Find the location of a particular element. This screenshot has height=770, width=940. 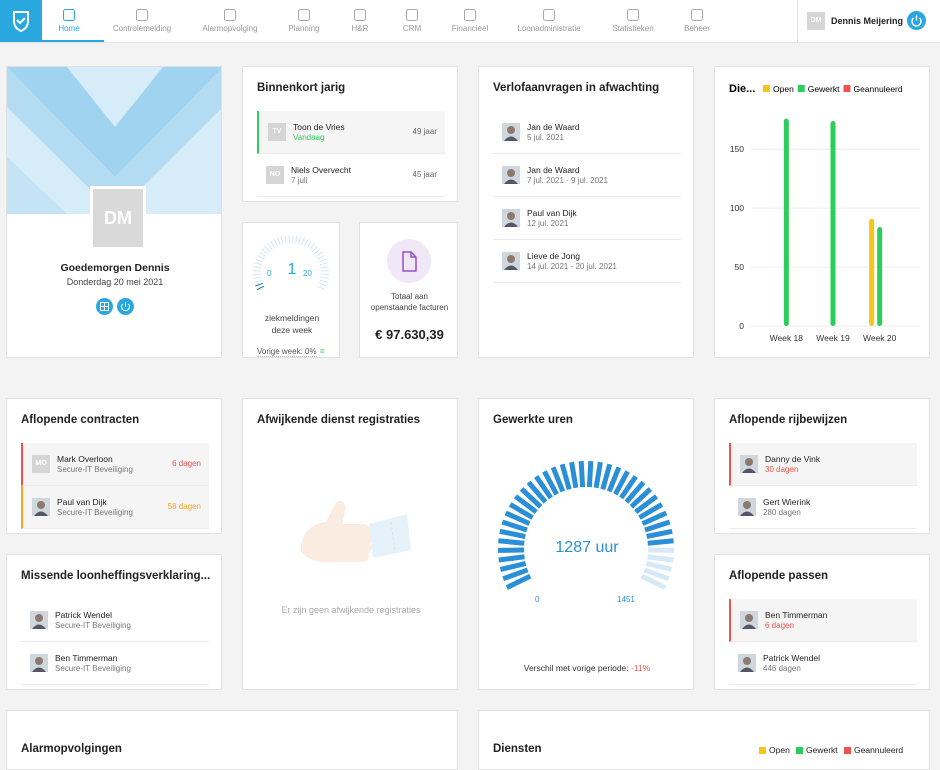

nav-item: Alarmopvolging is located at coordinates (230, 21).